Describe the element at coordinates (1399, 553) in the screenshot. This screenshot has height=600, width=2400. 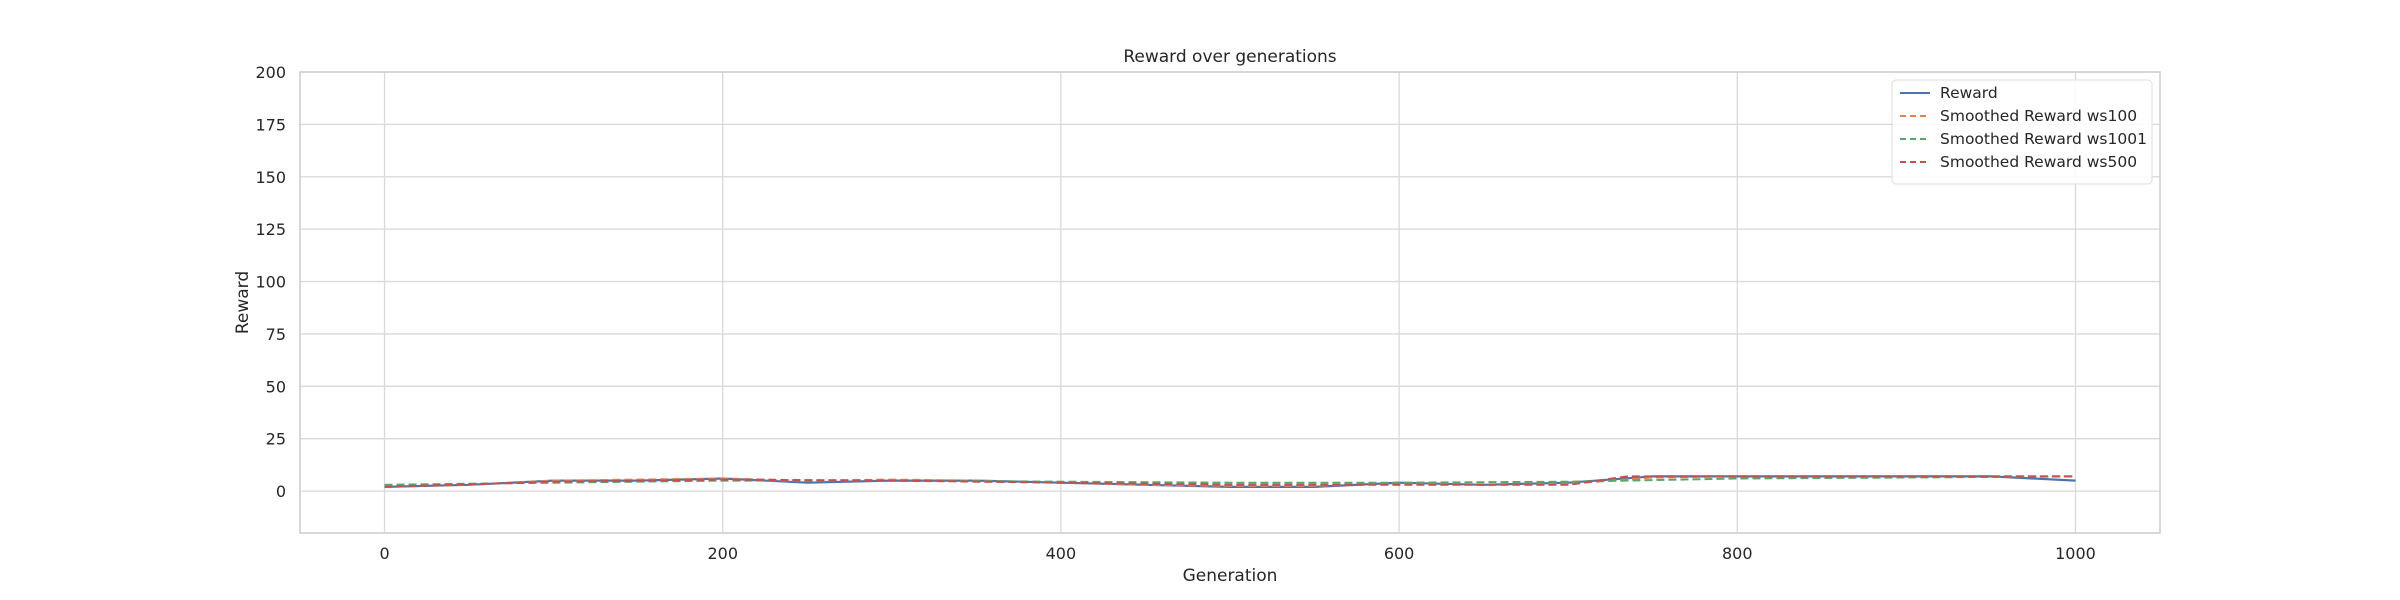
I see `x-tick-label: 600` at that location.